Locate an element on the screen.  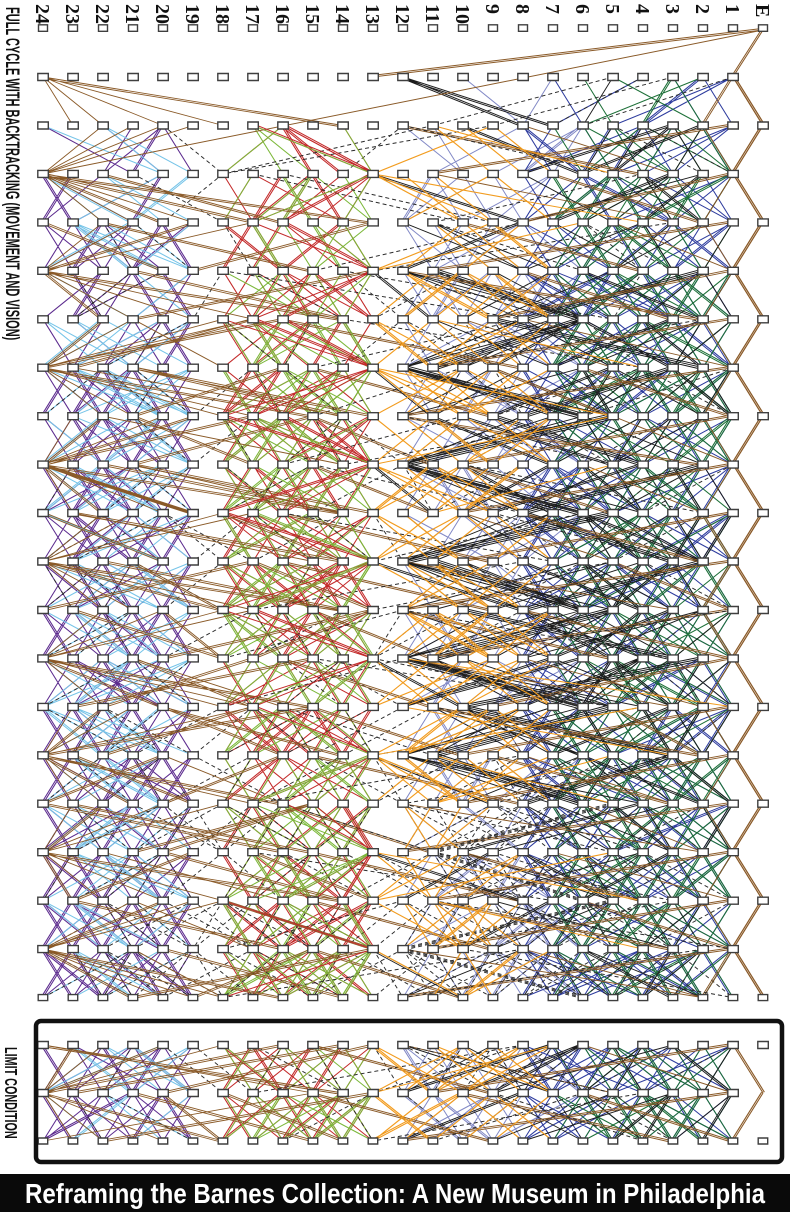
svg-text: 16 is located at coordinates (282, 14).